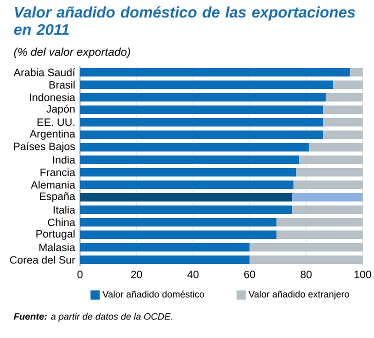 This screenshot has height=338, width=374. What do you see at coordinates (153, 294) in the screenshot?
I see `legend-label: Valor añadido doméstico` at bounding box center [153, 294].